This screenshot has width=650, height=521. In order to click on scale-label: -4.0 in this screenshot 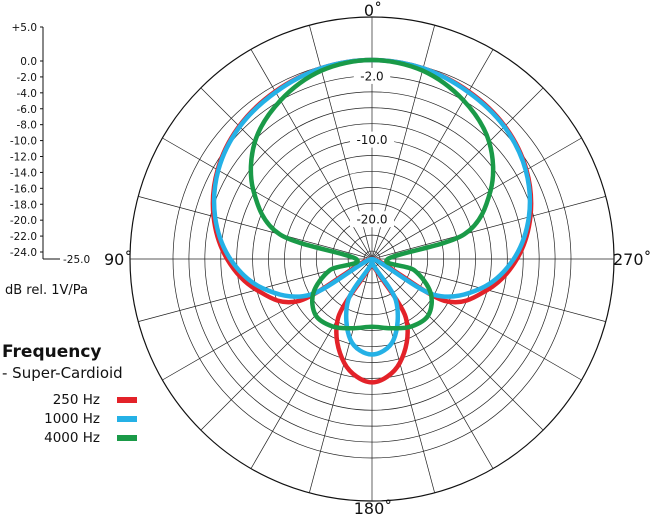, I will do `click(27, 94)`.